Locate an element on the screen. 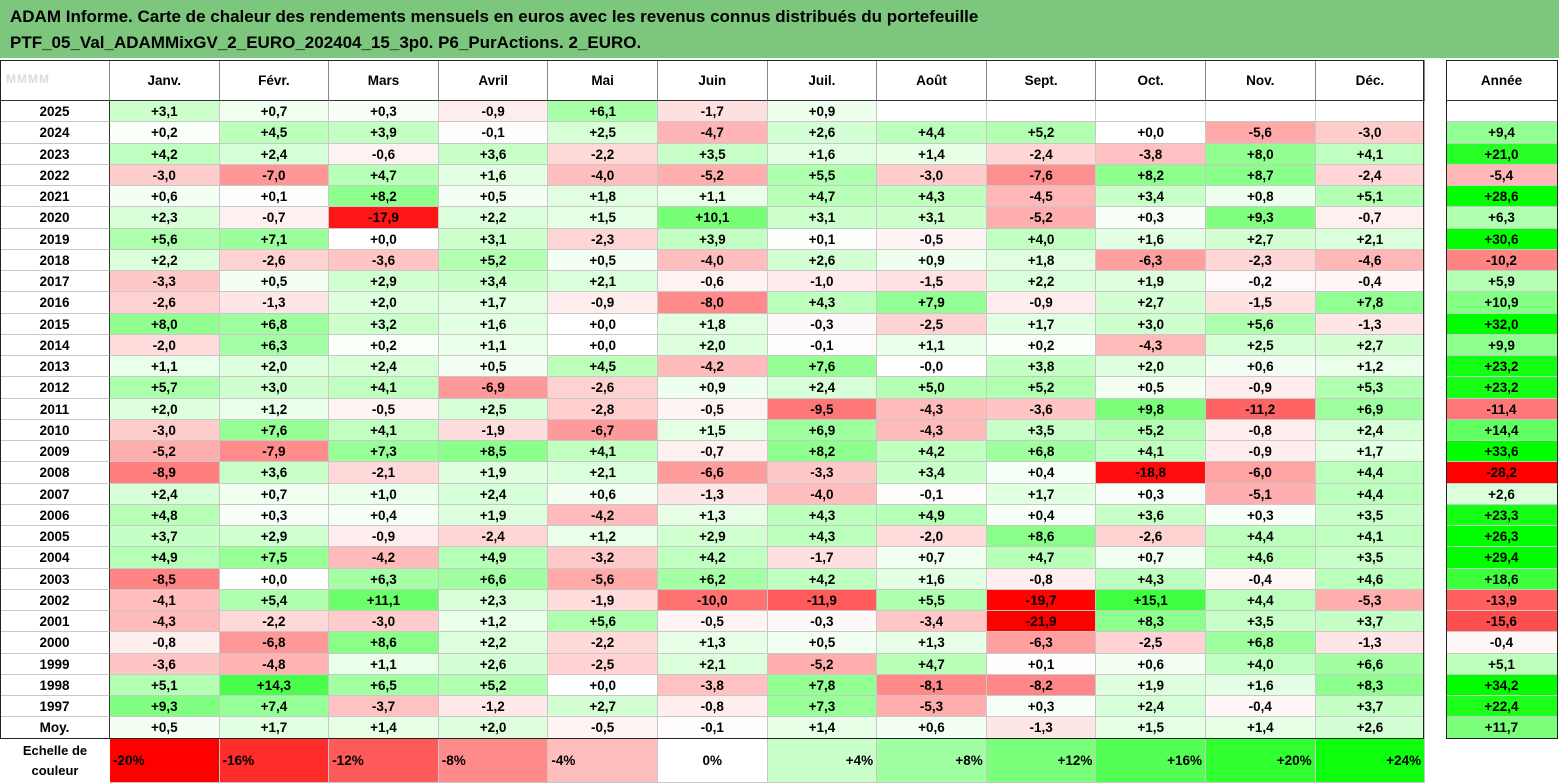  heatmap-cell: -0,1 is located at coordinates (932, 494).